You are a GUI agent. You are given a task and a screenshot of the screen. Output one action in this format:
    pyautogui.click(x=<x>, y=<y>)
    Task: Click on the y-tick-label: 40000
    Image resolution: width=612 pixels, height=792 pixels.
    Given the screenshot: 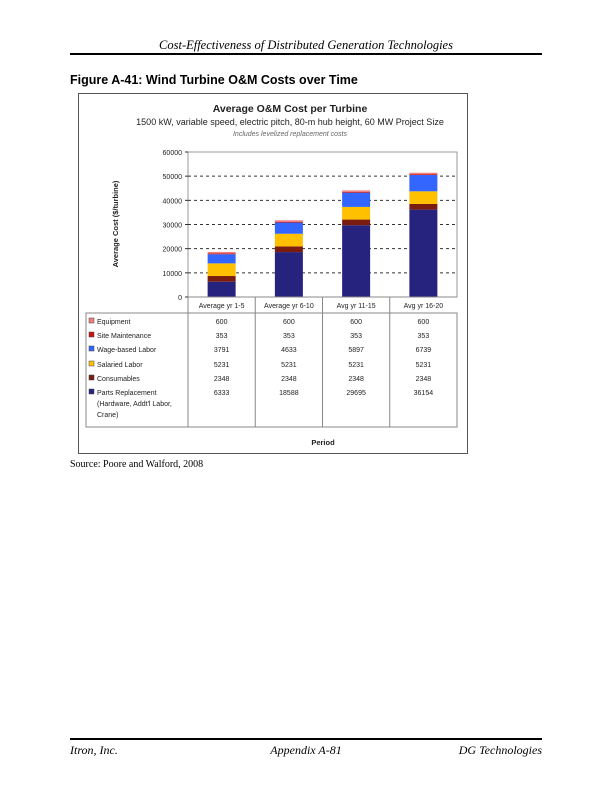 What is the action you would take?
    pyautogui.click(x=173, y=201)
    